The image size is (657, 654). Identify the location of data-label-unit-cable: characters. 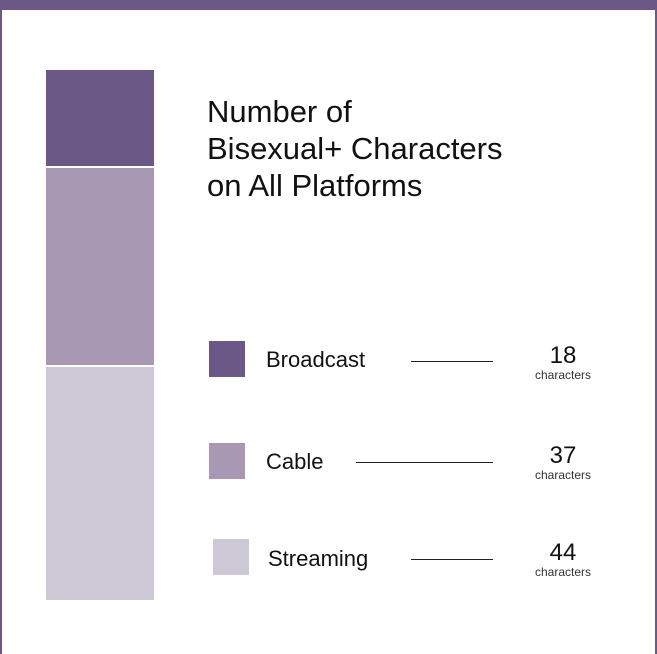
(563, 475).